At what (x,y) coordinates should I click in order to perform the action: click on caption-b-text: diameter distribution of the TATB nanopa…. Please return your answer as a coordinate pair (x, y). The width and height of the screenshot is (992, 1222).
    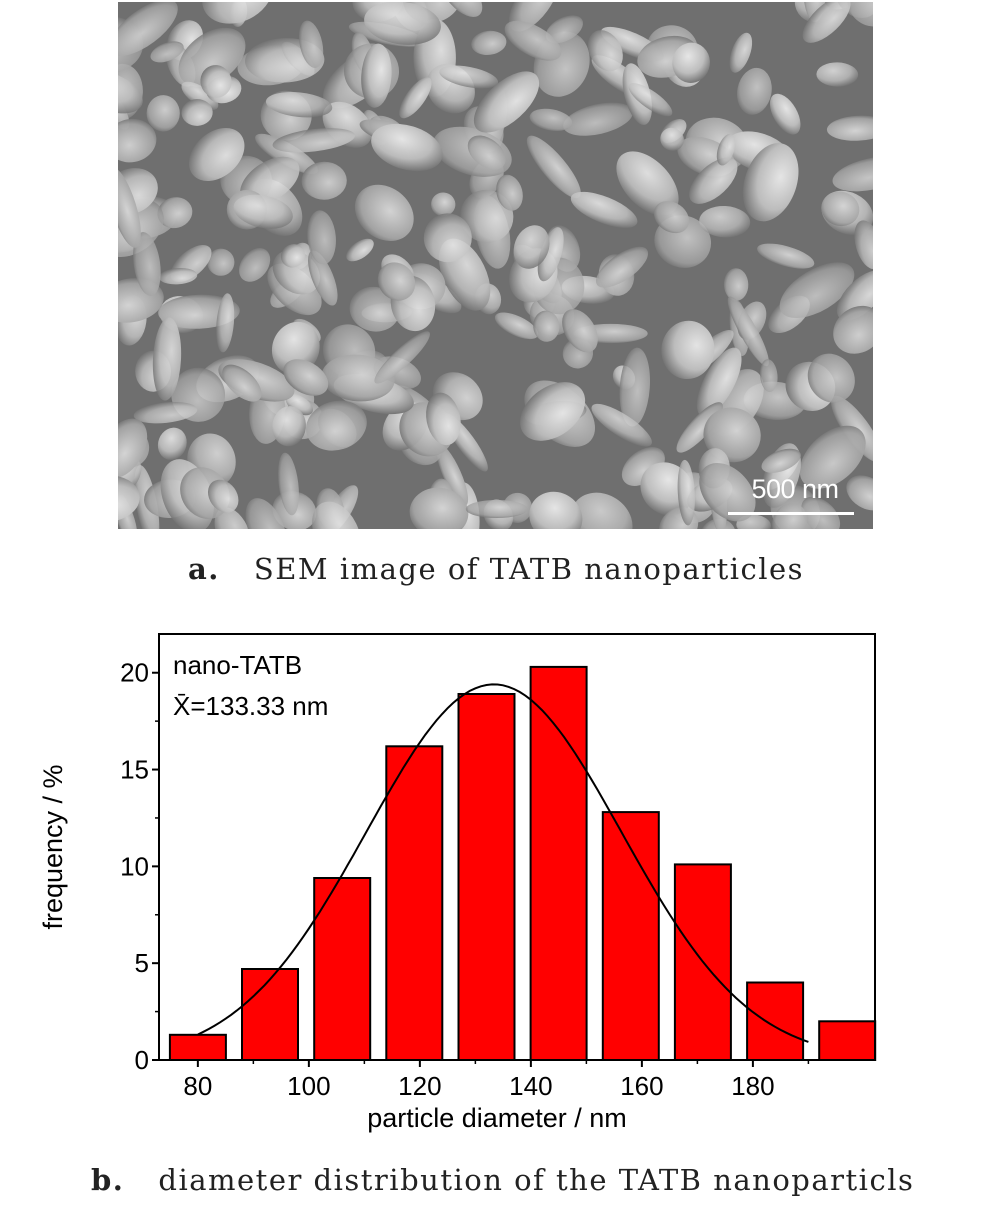
    Looking at the image, I should click on (536, 1180).